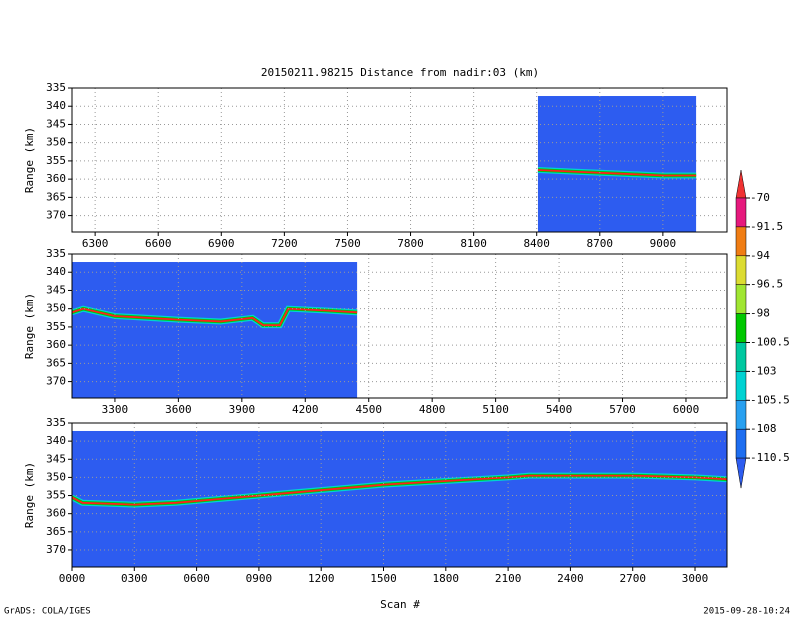  Describe the element at coordinates (368, 409) in the screenshot. I see `x-tick-label: 4500` at that location.